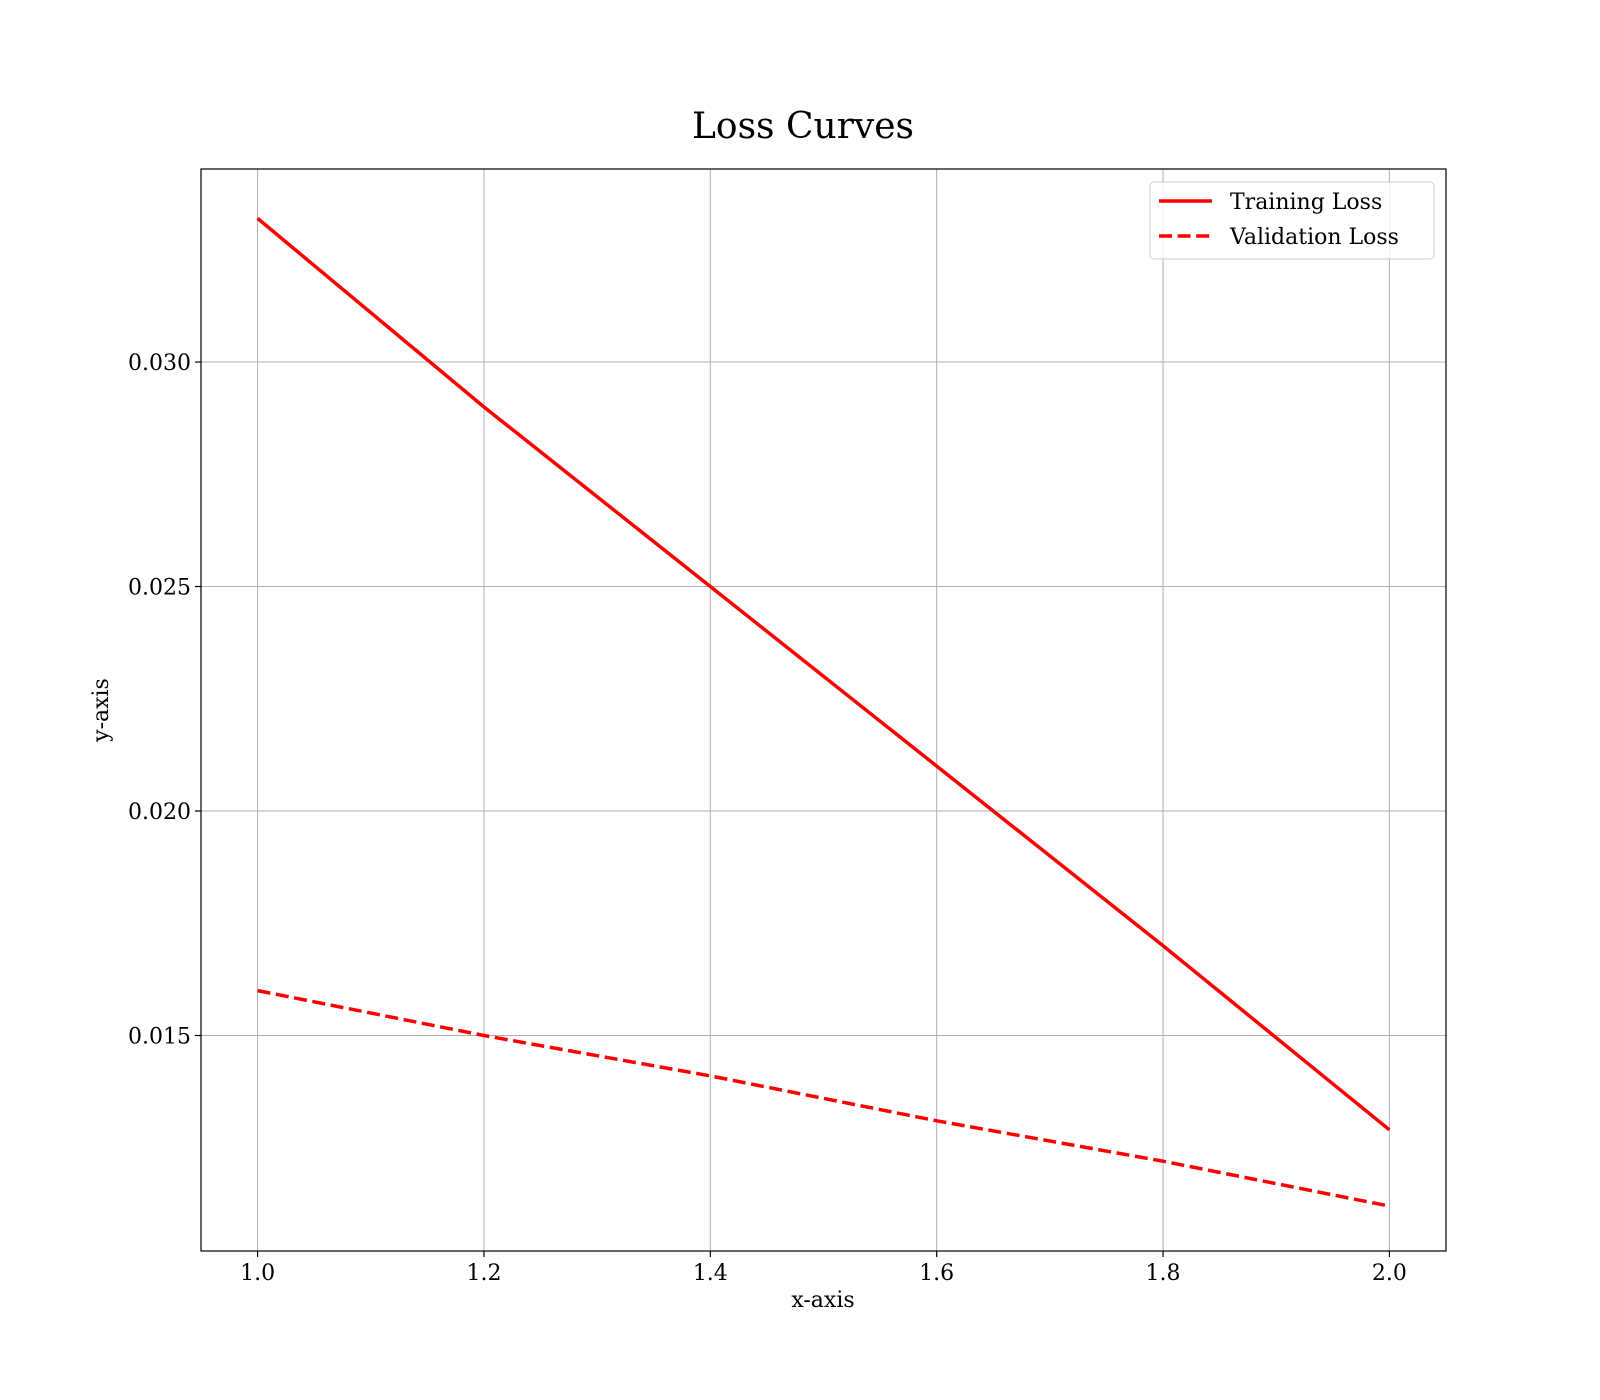 This screenshot has width=1600, height=1400. Describe the element at coordinates (823, 1098) in the screenshot. I see `series-line-validation-loss` at that location.